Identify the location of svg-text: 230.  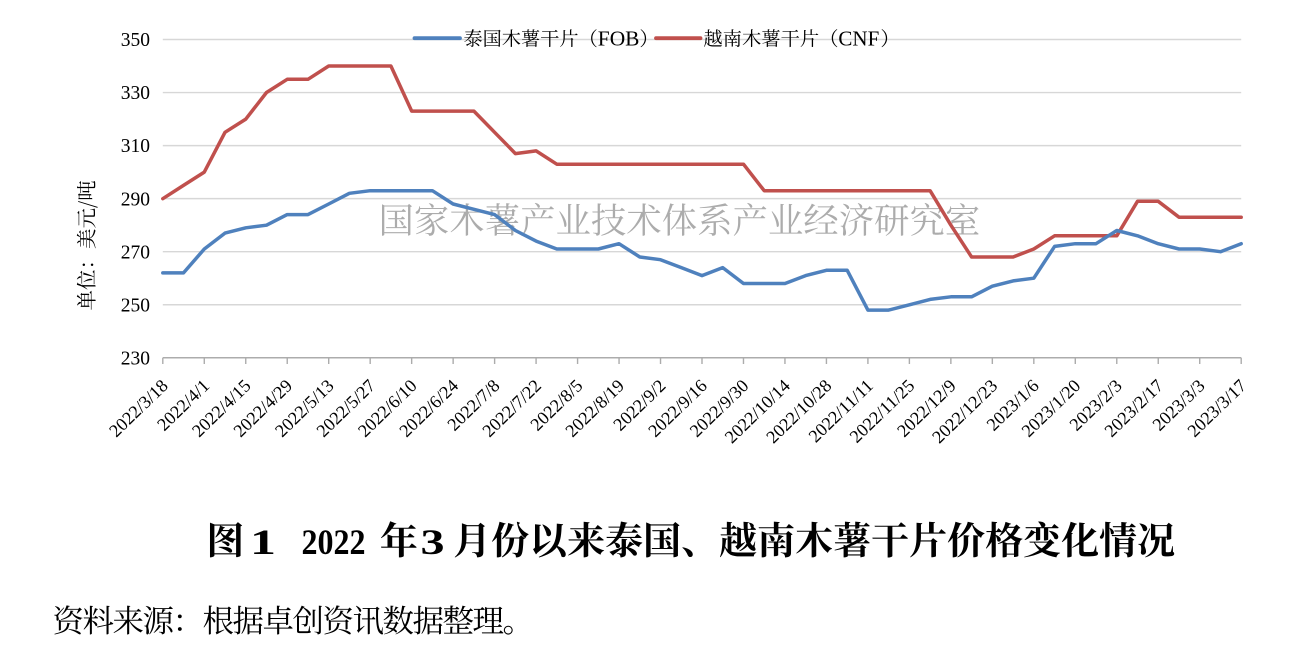
(135, 358).